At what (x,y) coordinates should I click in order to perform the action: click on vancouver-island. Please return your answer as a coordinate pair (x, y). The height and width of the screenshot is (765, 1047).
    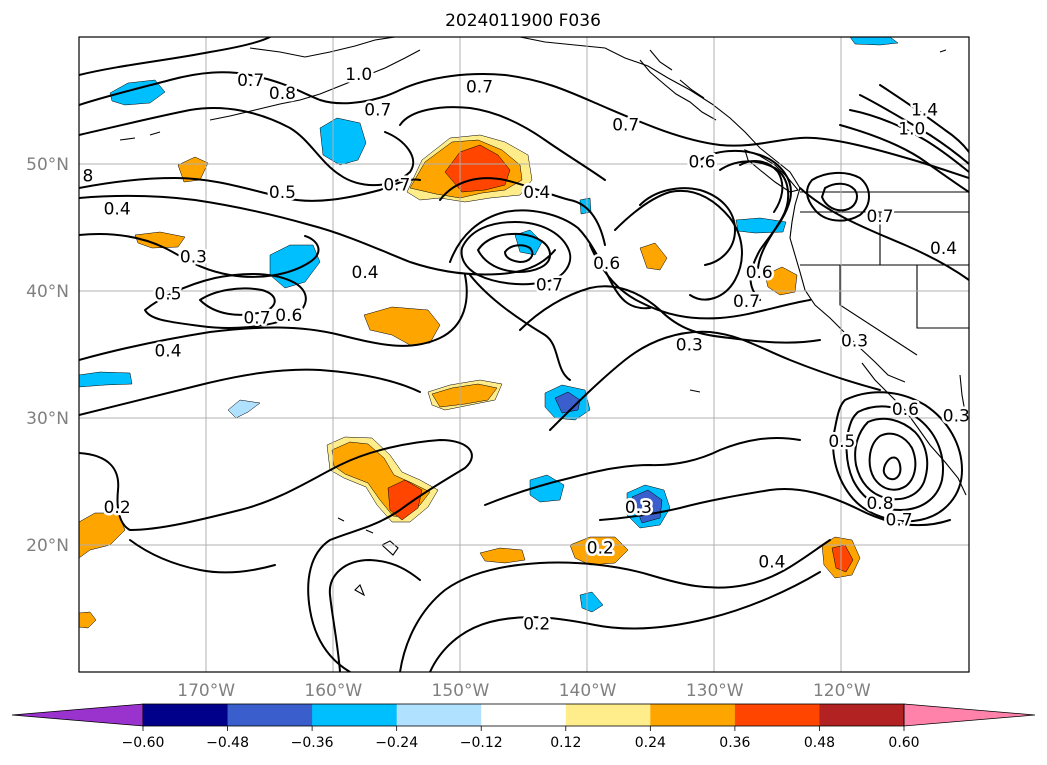
    Looking at the image, I should click on (771, 171).